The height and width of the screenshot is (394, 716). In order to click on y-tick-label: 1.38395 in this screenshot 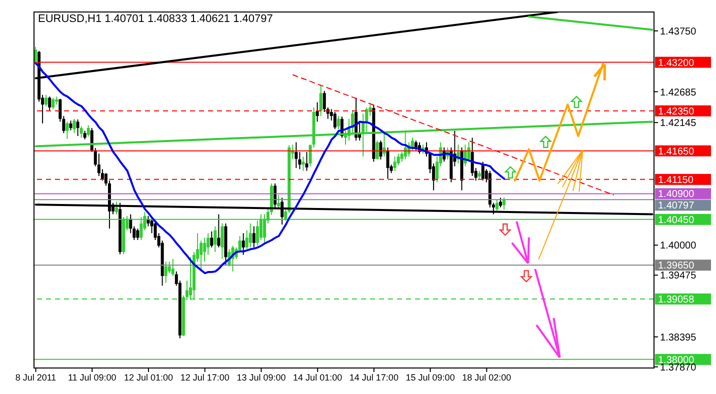, I will do `click(678, 338)`.